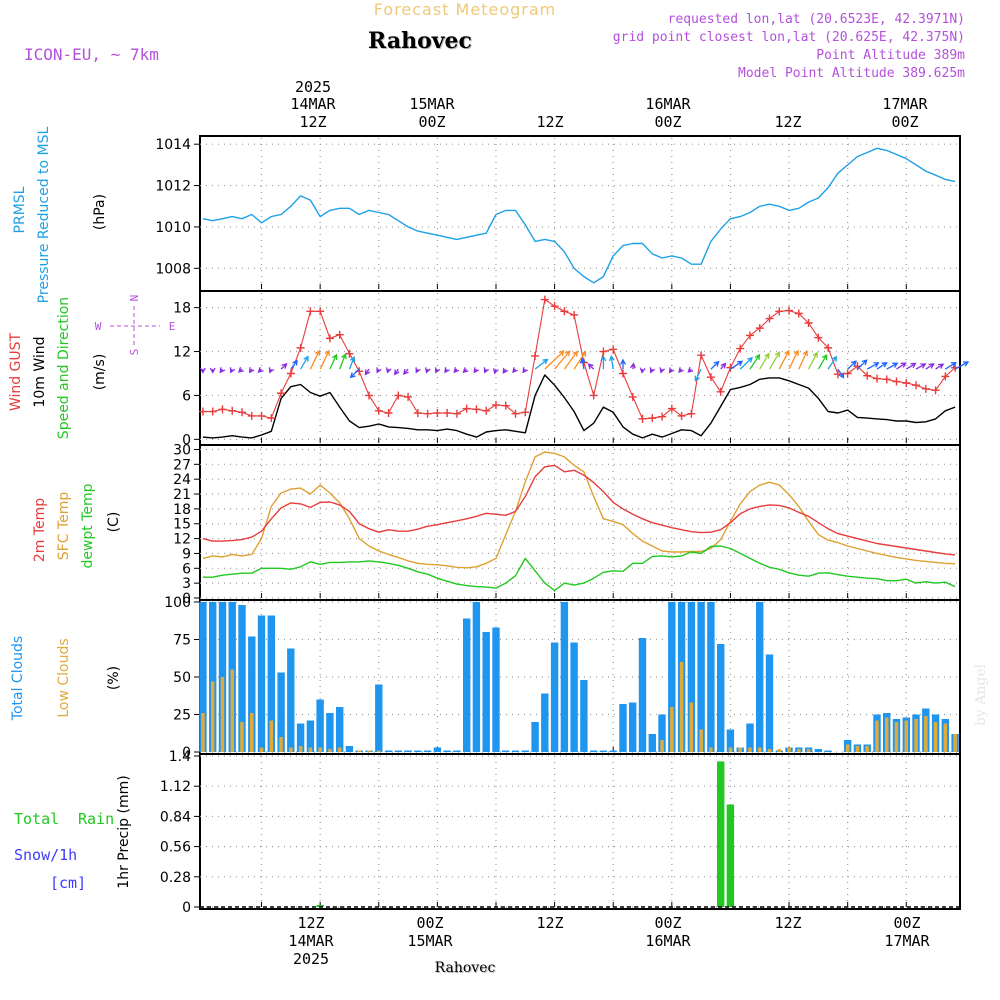 The image size is (1000, 1000). What do you see at coordinates (851, 73) in the screenshot?
I see `model-altitude: Model Point Altitude 389.625m` at bounding box center [851, 73].